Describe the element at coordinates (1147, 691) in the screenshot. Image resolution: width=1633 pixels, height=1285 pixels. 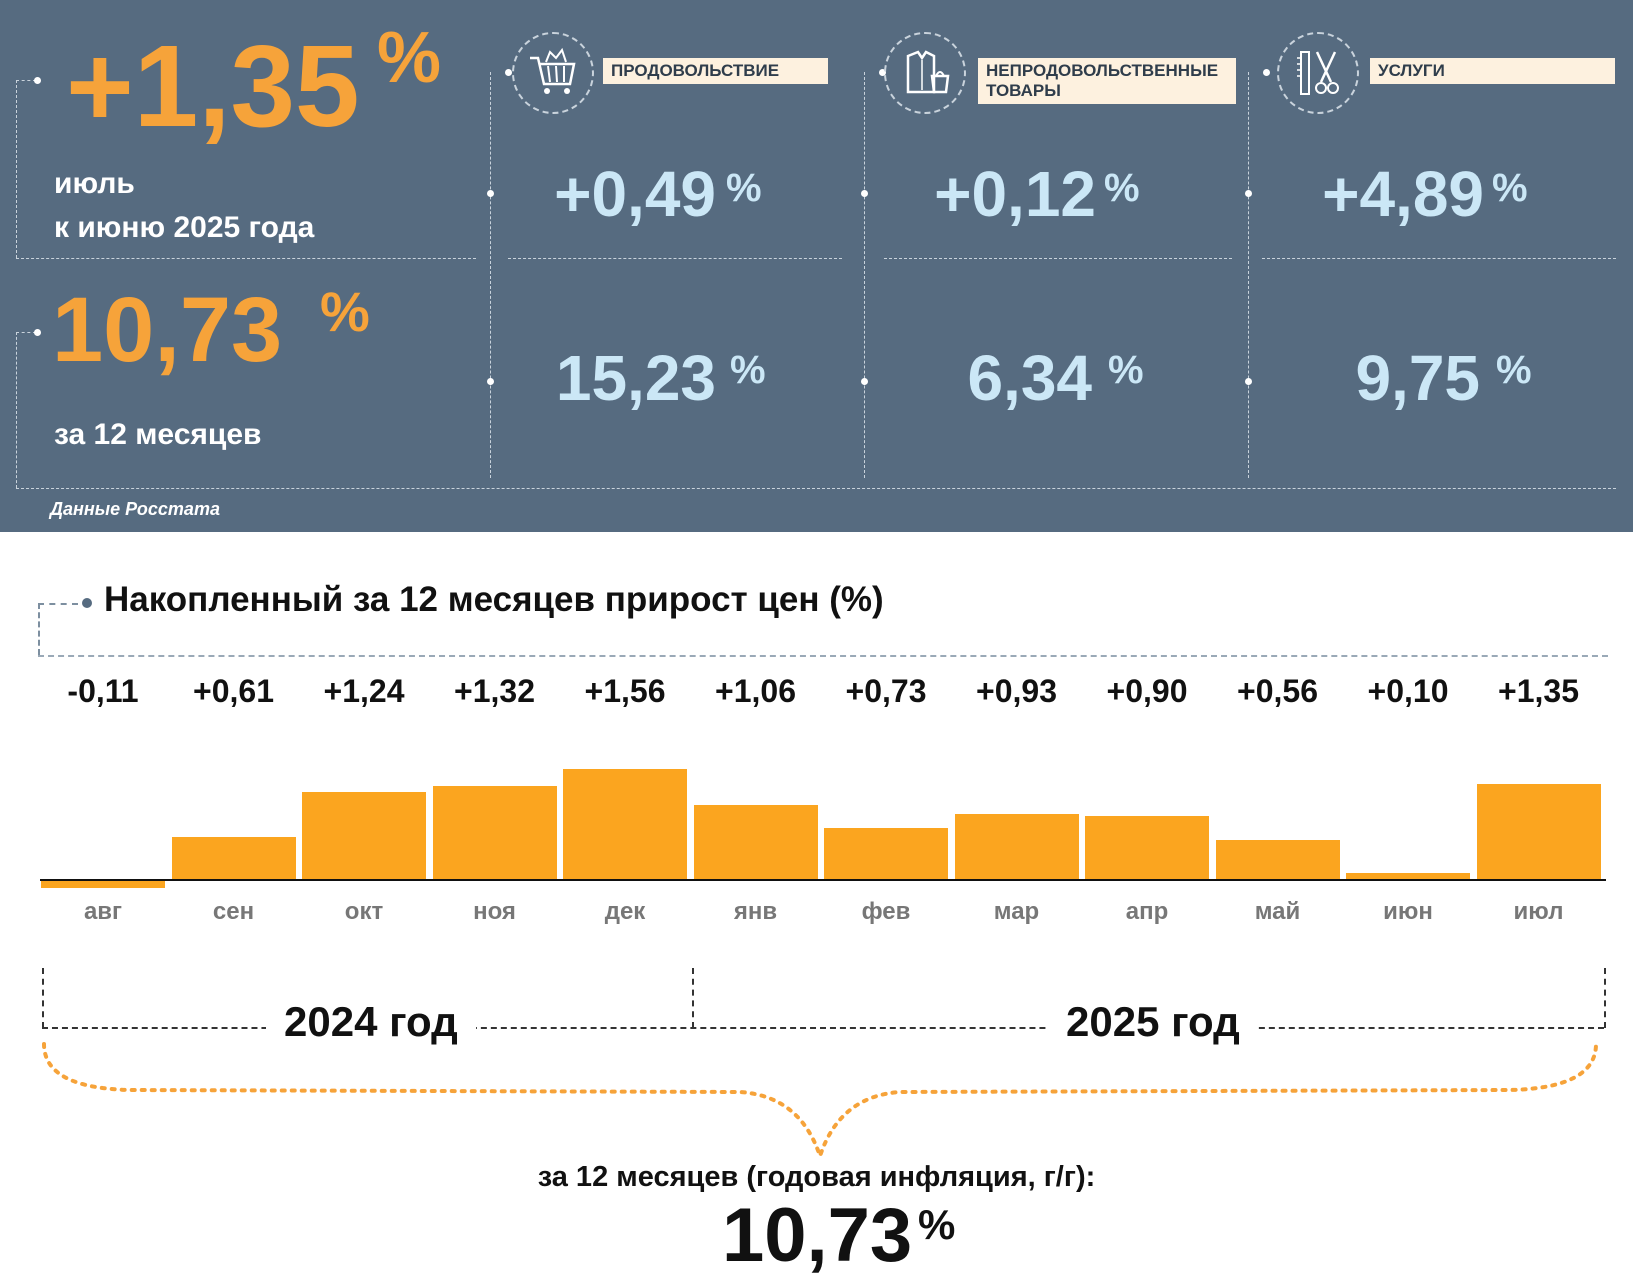
I see `bar-value-label: +0,90` at that location.